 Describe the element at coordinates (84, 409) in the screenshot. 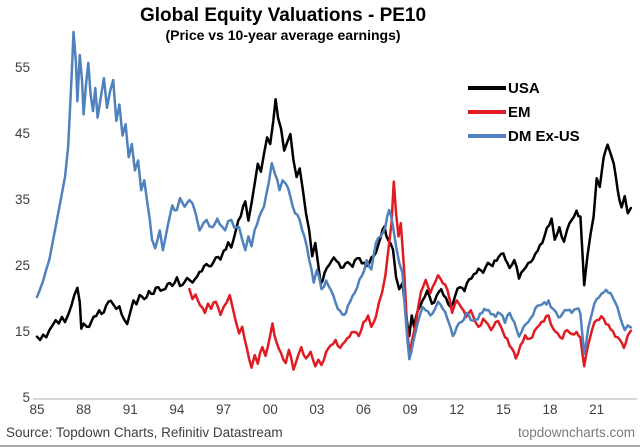

I see `x-tick-label: 88` at that location.